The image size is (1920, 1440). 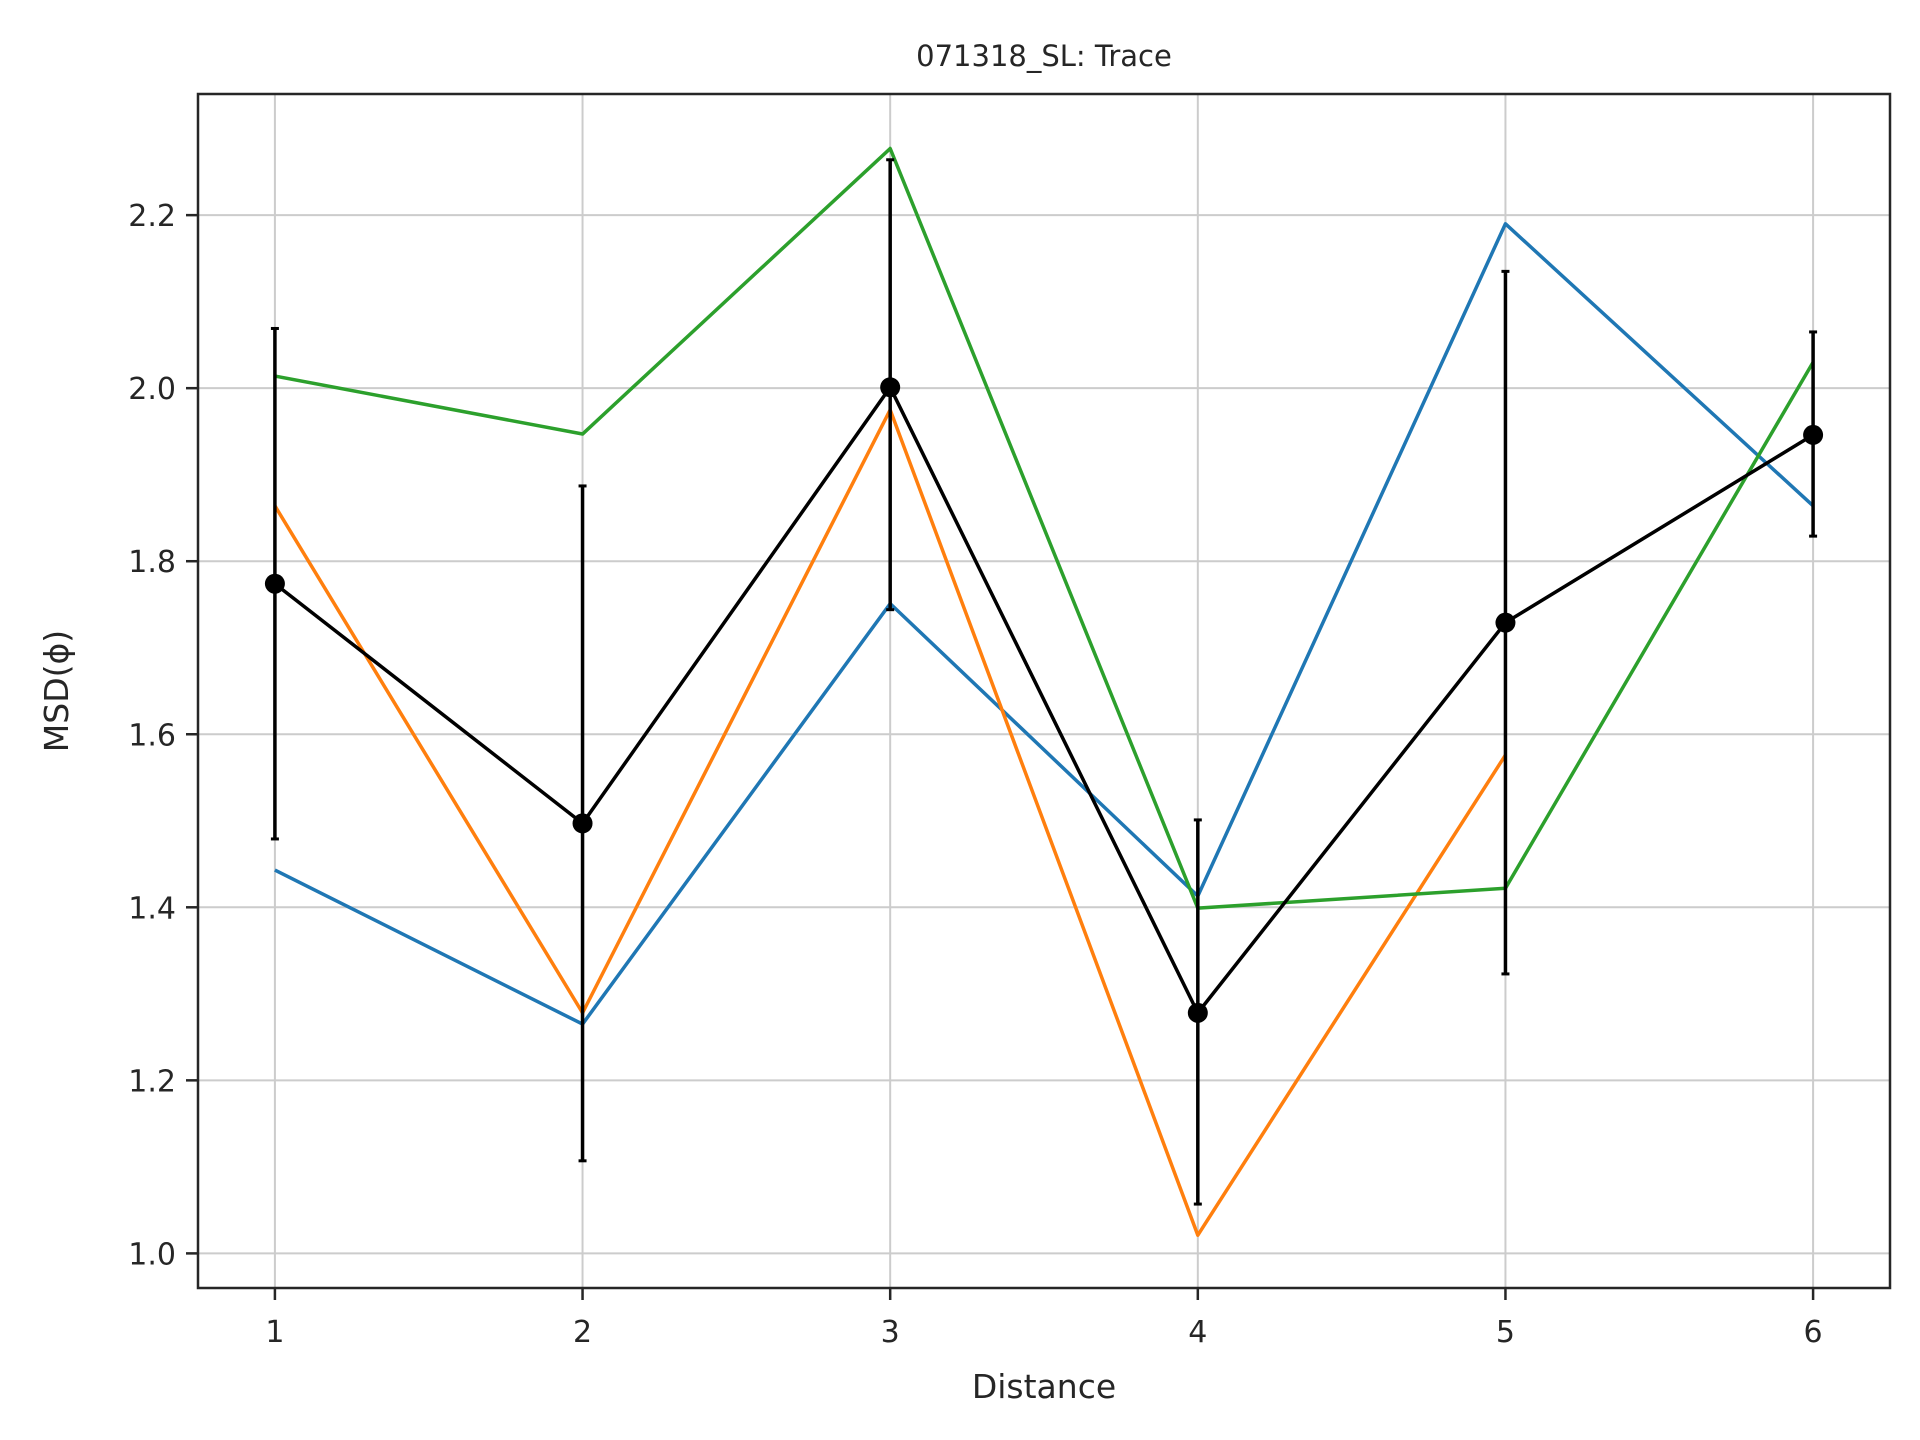 I want to click on y-tick-label: 1.8, so click(x=152, y=562).